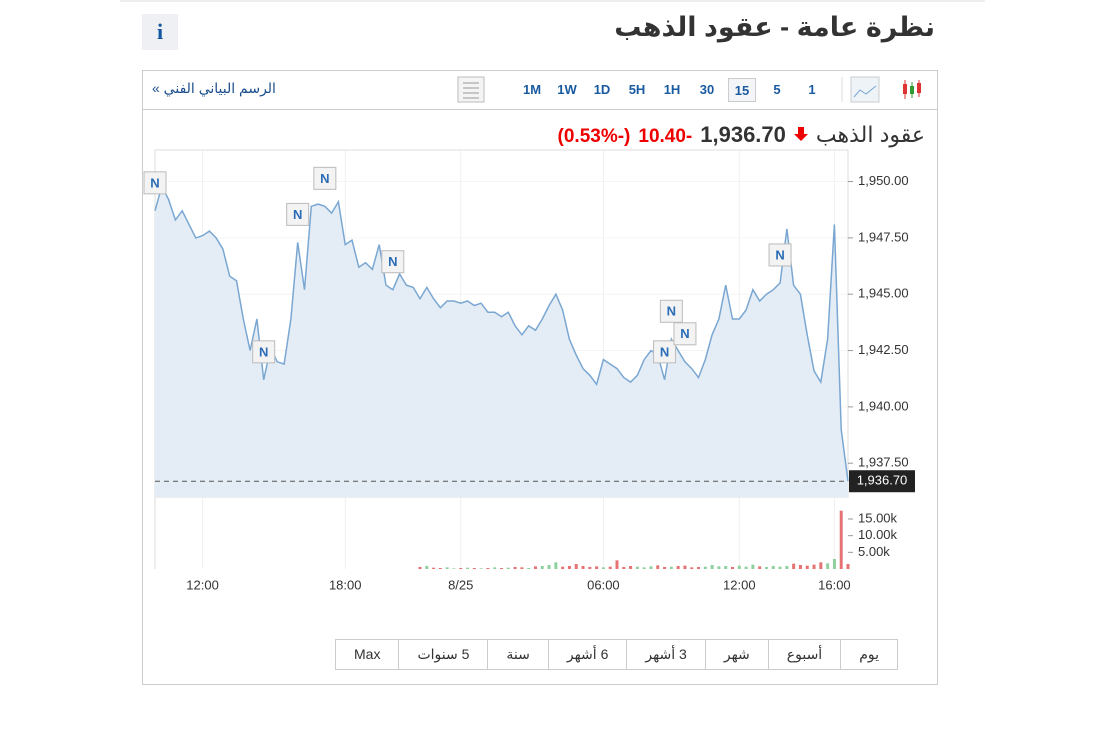 The height and width of the screenshot is (738, 1116). Describe the element at coordinates (912, 89) in the screenshot. I see `candle-icon` at that location.